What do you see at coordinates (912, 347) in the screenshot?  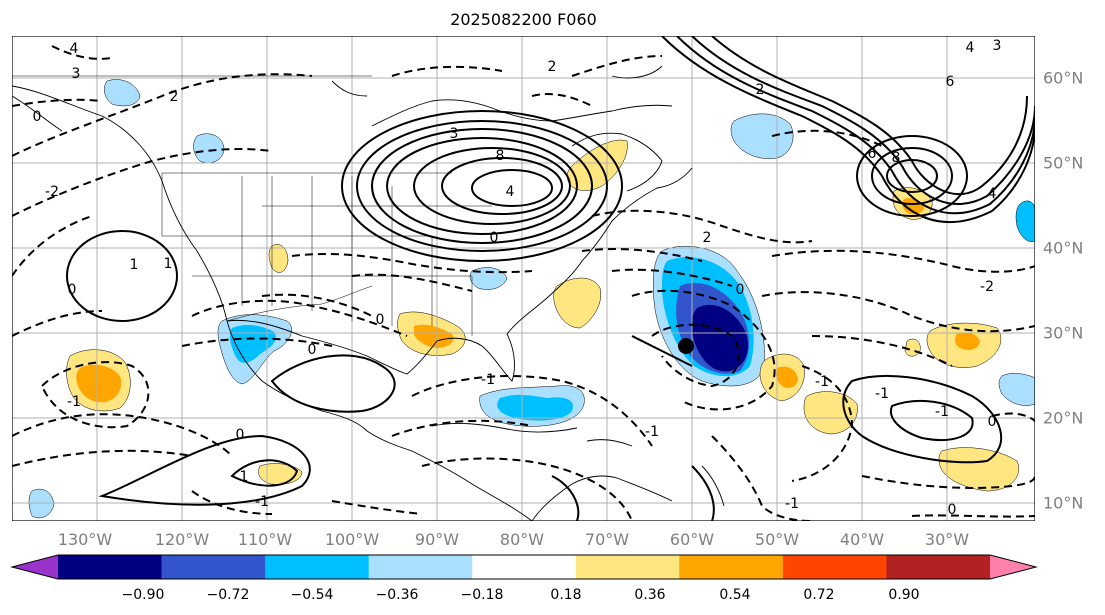 I see `shade-pos-small` at bounding box center [912, 347].